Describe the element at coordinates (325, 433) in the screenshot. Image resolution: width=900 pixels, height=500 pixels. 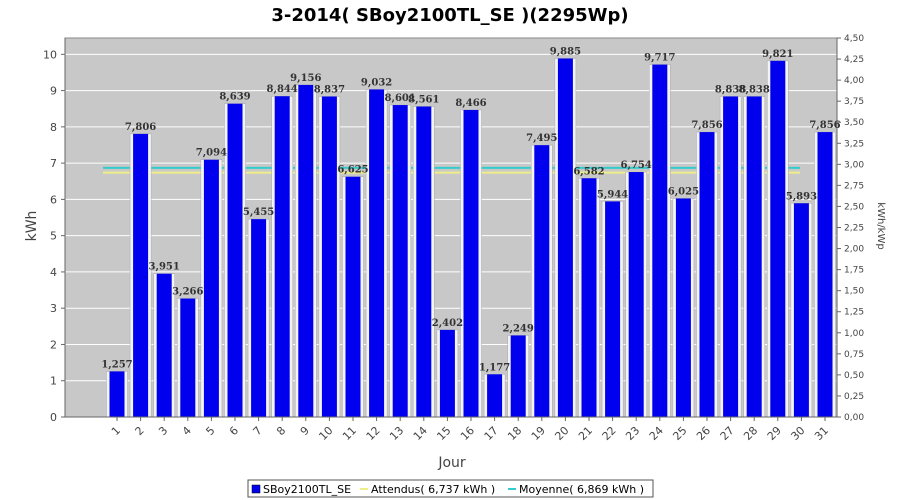
I see `x-tick-label: 10` at that location.